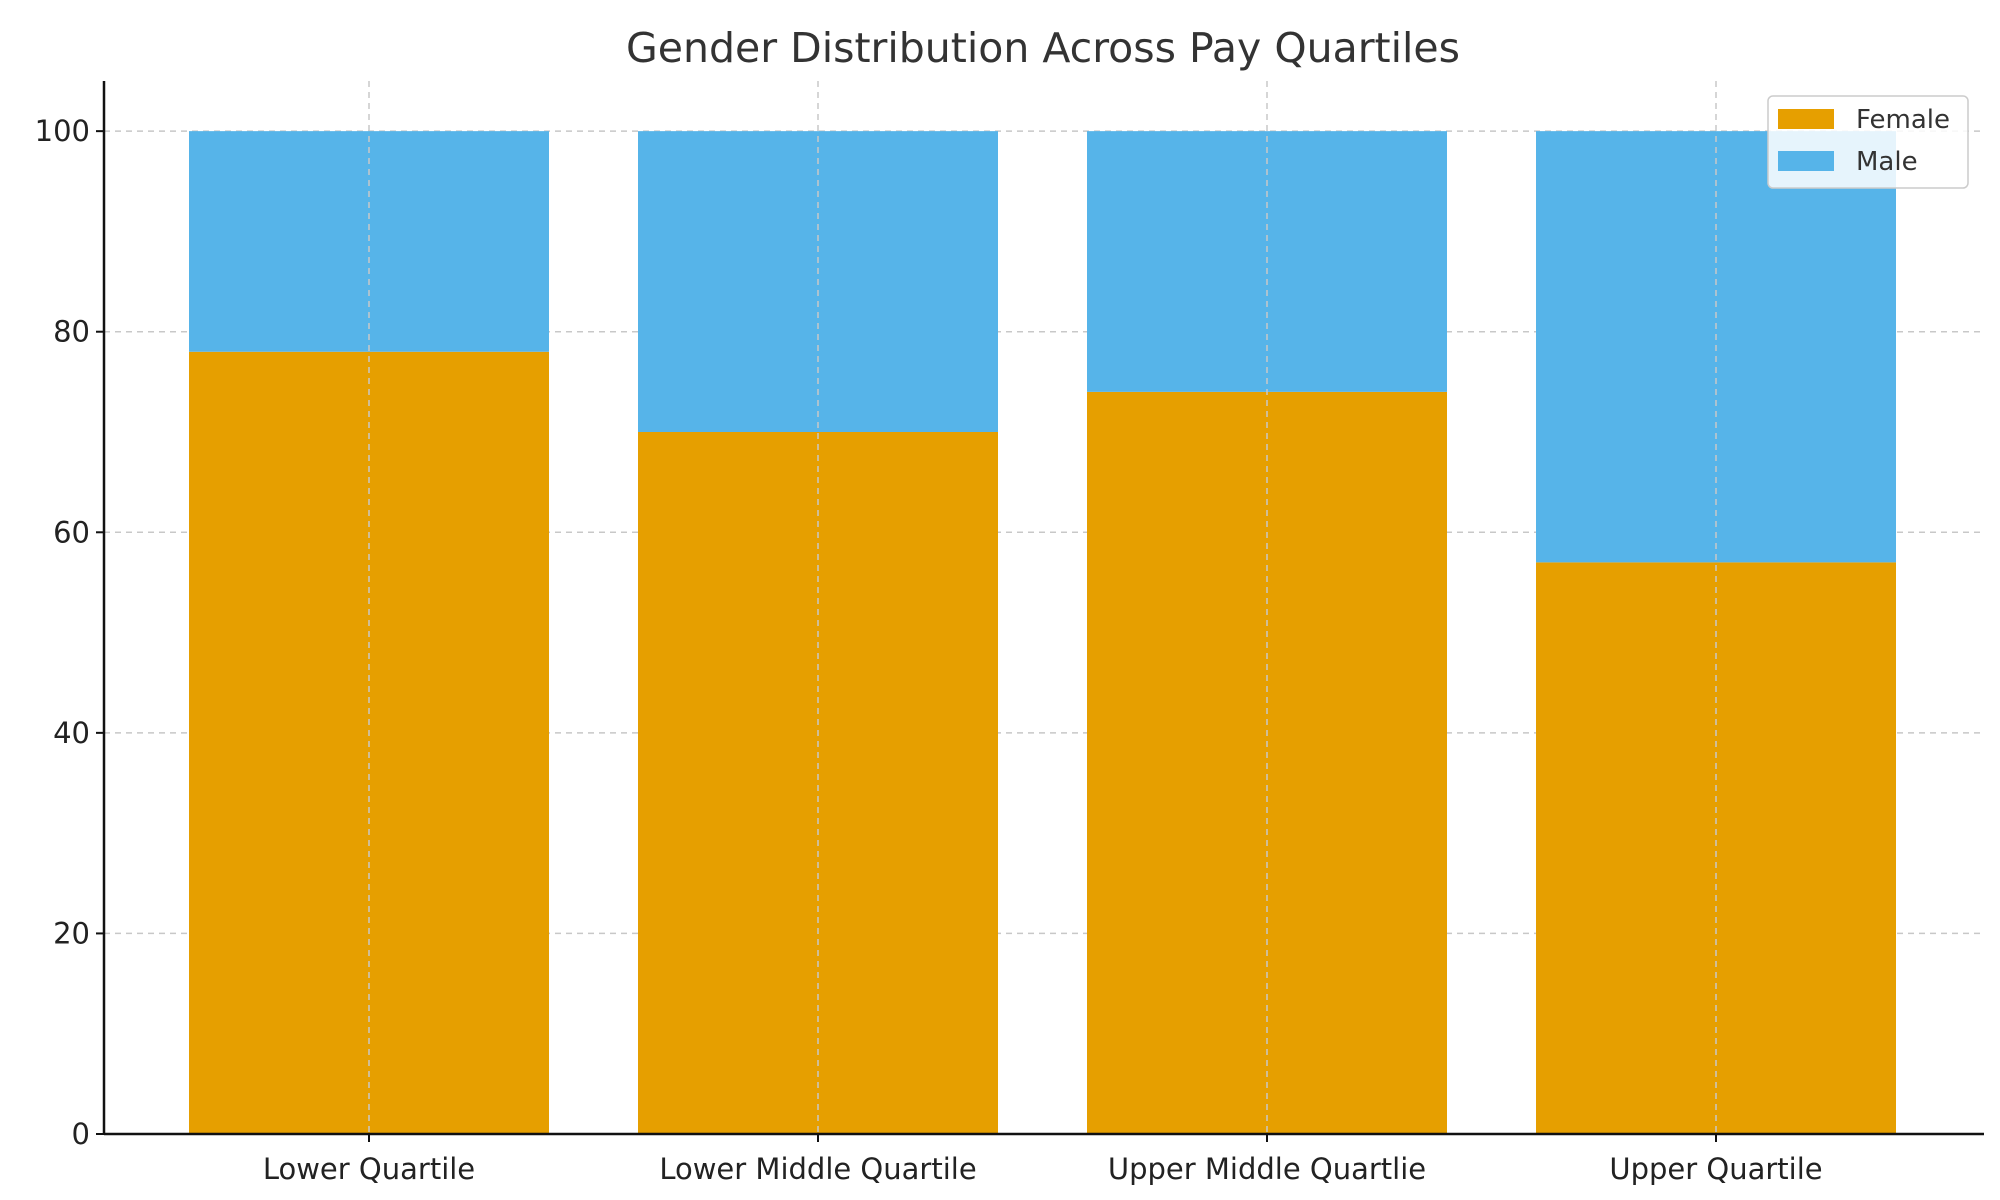 The height and width of the screenshot is (1200, 2000). I want to click on x-tick-label: Upper Quartile, so click(1715, 1169).